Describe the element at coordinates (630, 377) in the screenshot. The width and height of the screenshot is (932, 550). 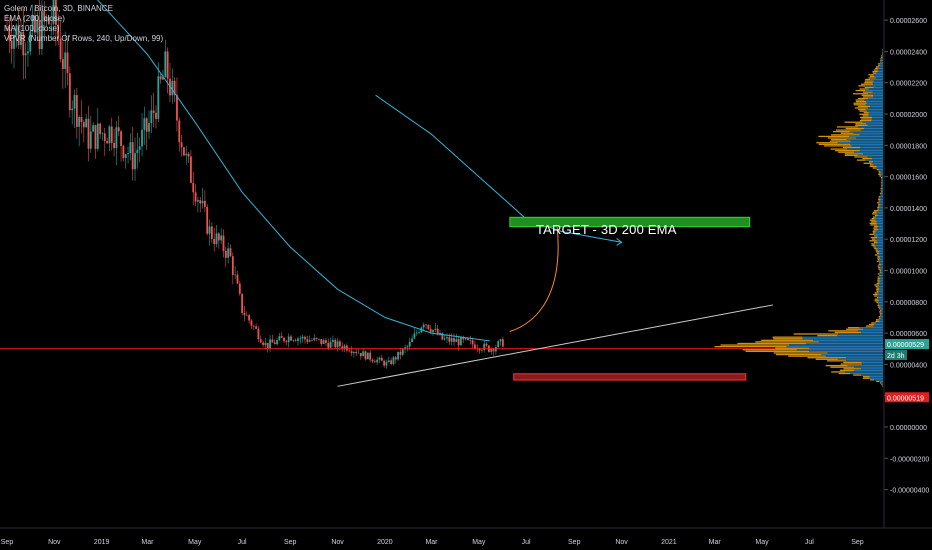
I see `stop-zone-box` at that location.